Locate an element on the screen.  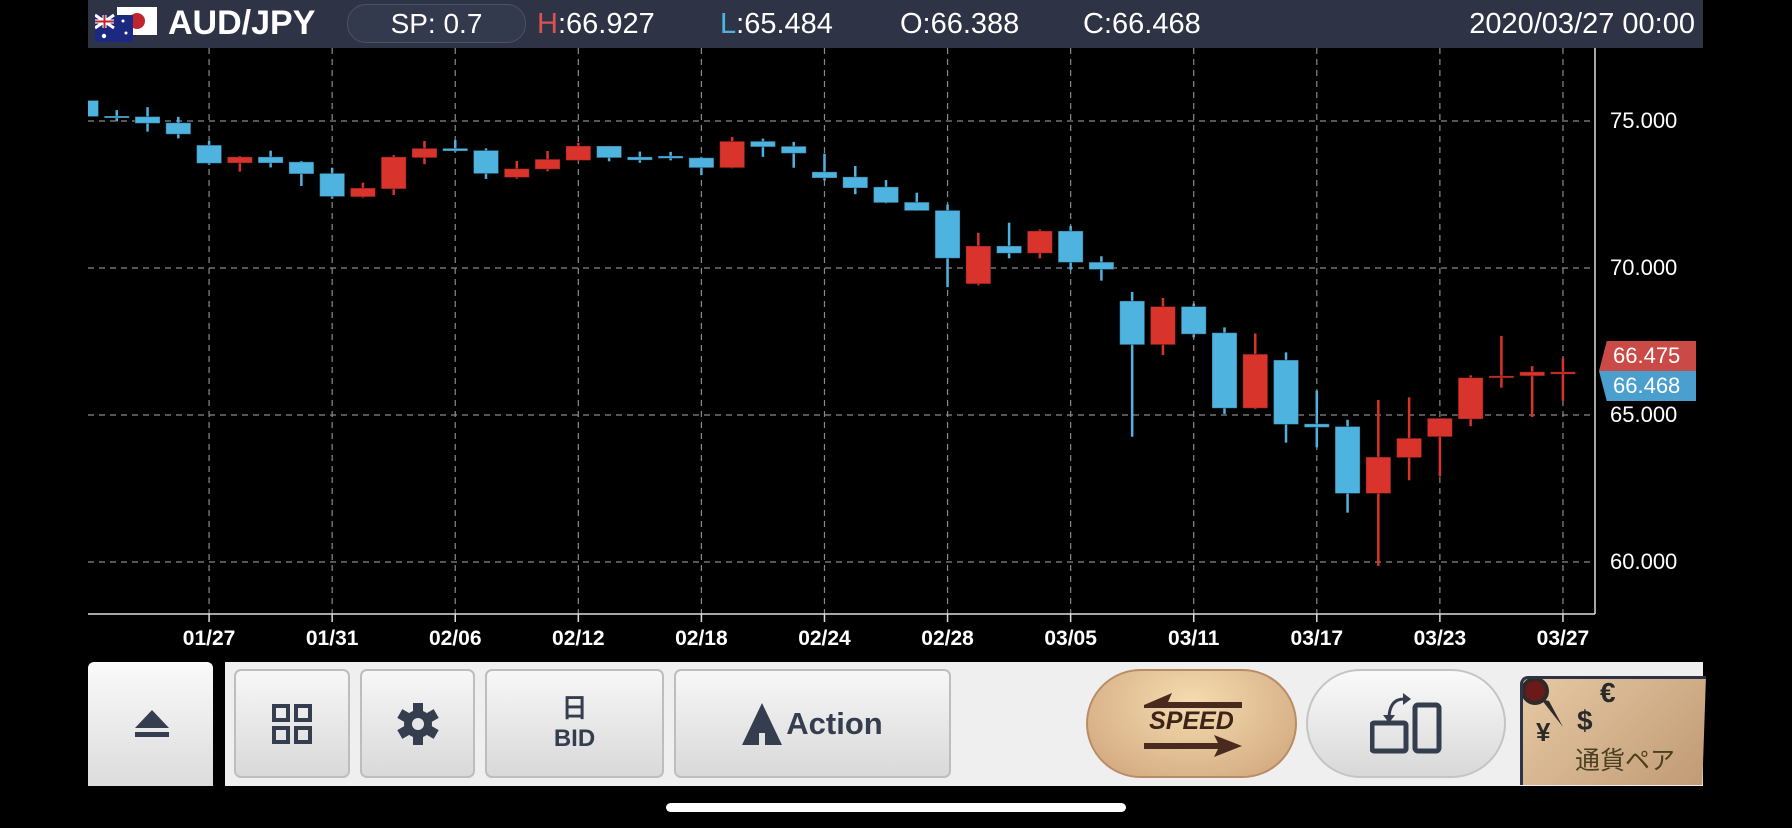
candle-01/21 is located at coordinates (93, 108).